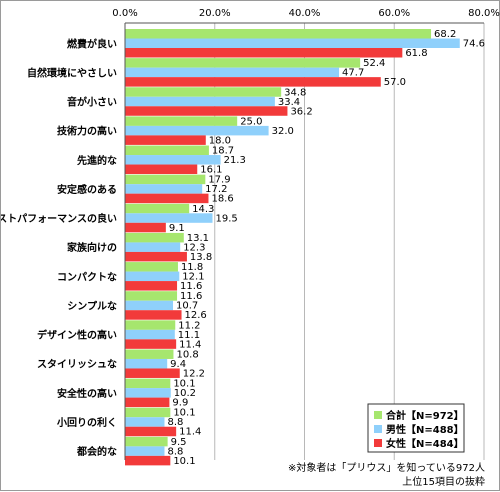 The width and height of the screenshot is (500, 492). Describe the element at coordinates (96, 451) in the screenshot. I see `category-label: 都会的な` at that location.